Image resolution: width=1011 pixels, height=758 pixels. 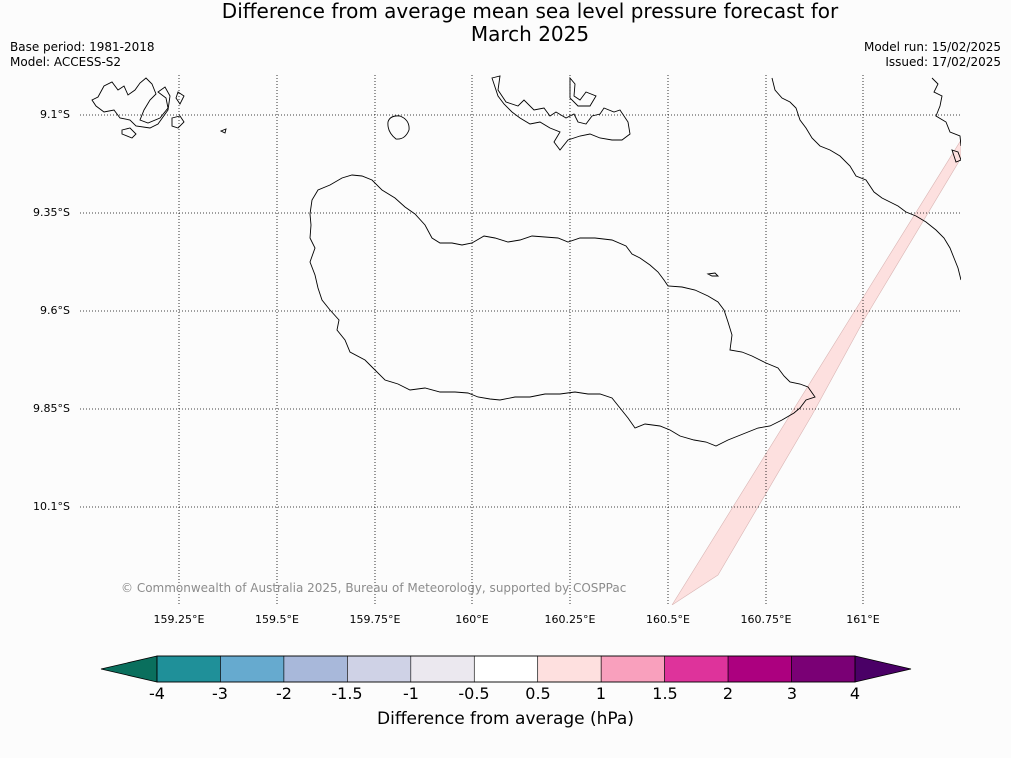 What do you see at coordinates (55, 310) in the screenshot?
I see `lat-label: 9.6°S` at bounding box center [55, 310].